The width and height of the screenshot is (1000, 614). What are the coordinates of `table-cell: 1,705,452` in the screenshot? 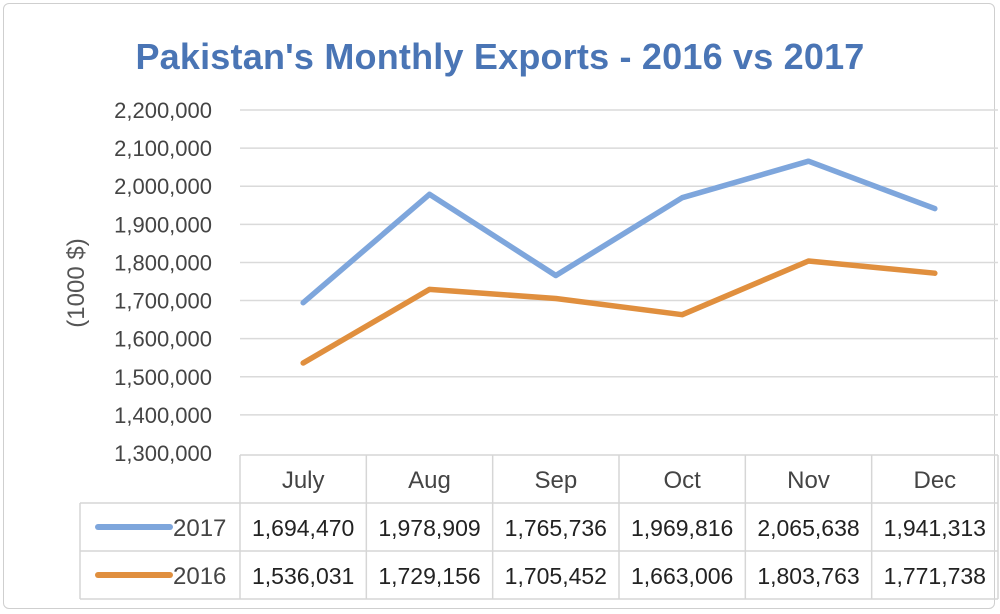 It's located at (556, 576).